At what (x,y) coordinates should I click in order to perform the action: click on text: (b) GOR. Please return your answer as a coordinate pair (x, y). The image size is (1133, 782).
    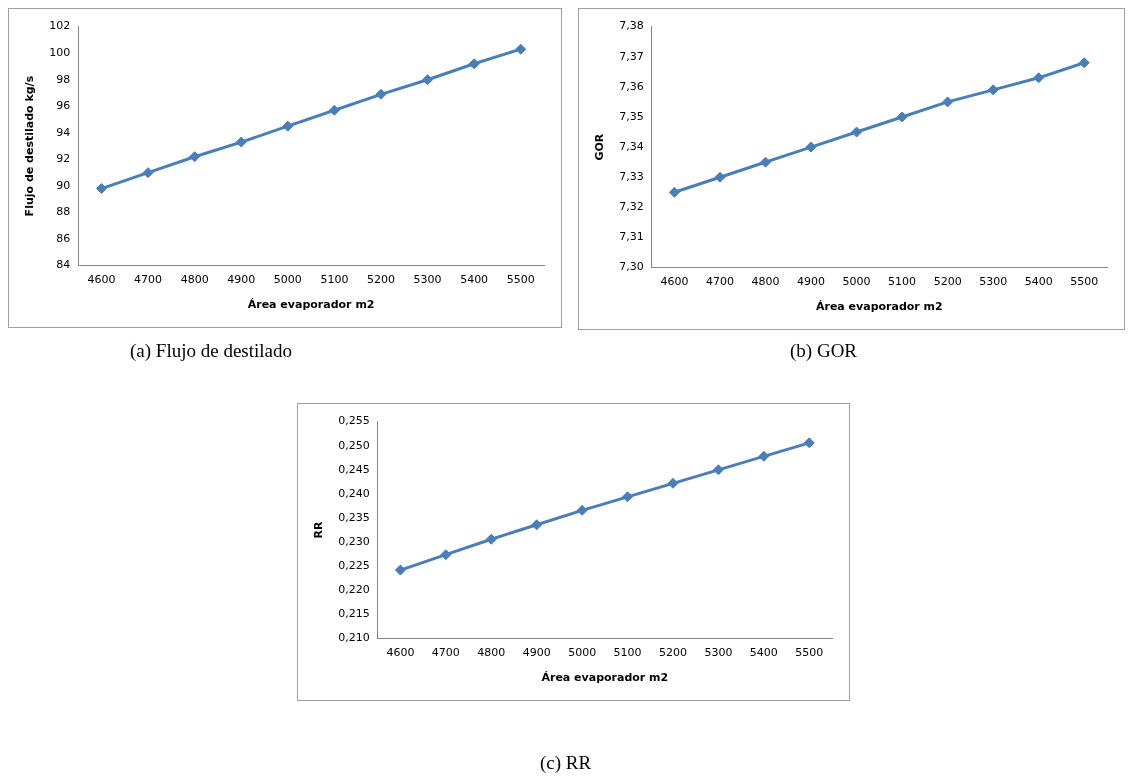
    Looking at the image, I should click on (824, 351).